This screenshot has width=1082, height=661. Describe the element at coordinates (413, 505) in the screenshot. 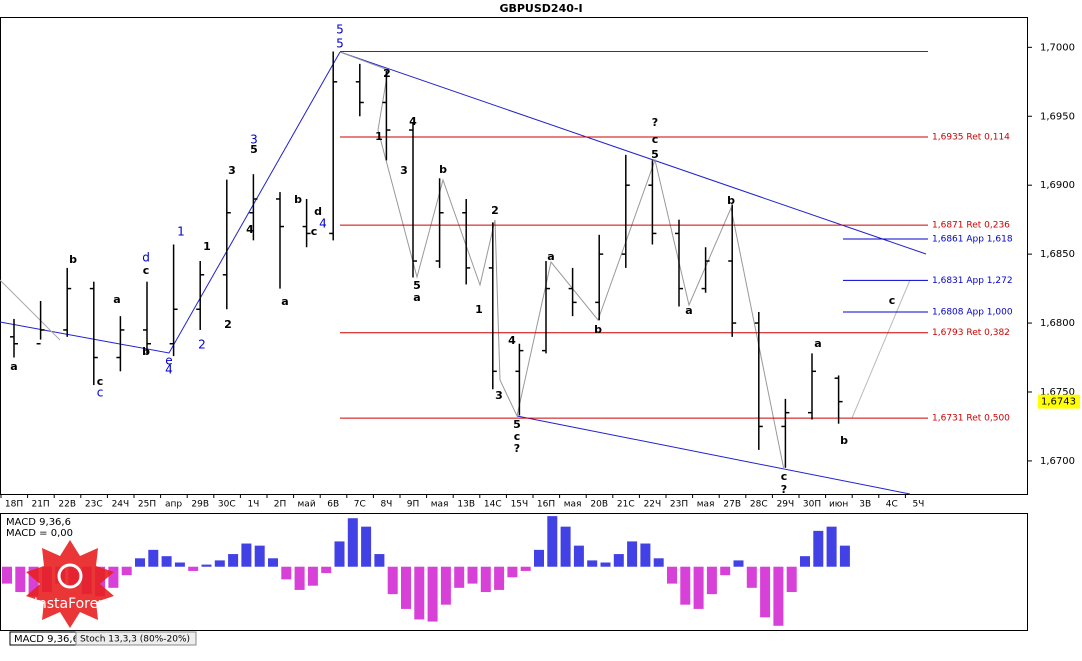

I see `x-tick-label: 9П` at that location.